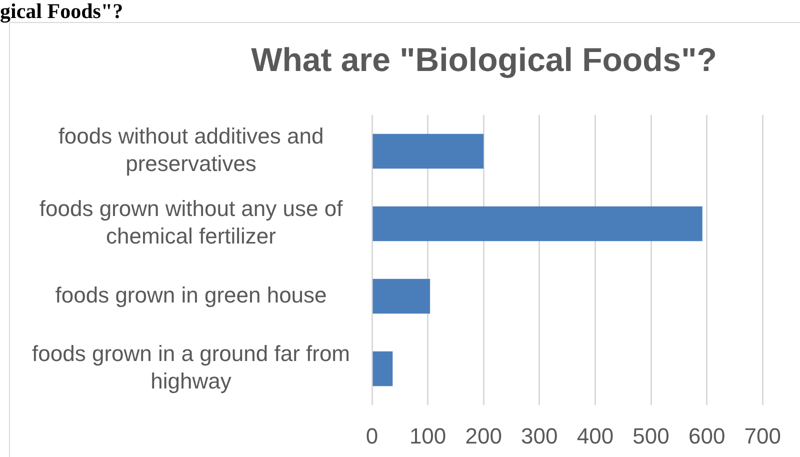 The image size is (800, 457). What do you see at coordinates (191, 367) in the screenshot?
I see `y-tick-label: foods grown in a ground far from highway` at bounding box center [191, 367].